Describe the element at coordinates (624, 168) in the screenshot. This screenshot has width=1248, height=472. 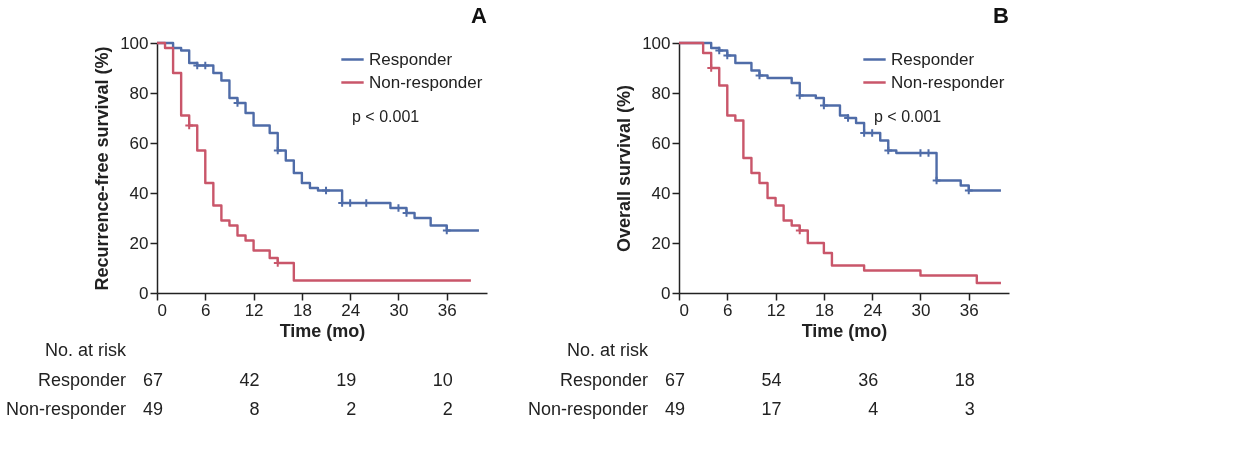
I see `y-axis-title: Overall survival (%)` at that location.